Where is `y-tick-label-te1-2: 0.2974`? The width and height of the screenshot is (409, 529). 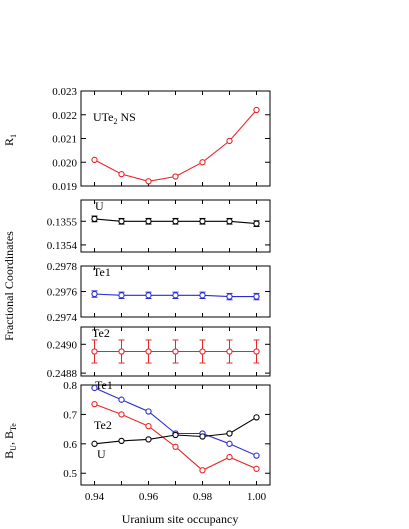 y-tick-label-te1-2: 0.2974 is located at coordinates (62, 318).